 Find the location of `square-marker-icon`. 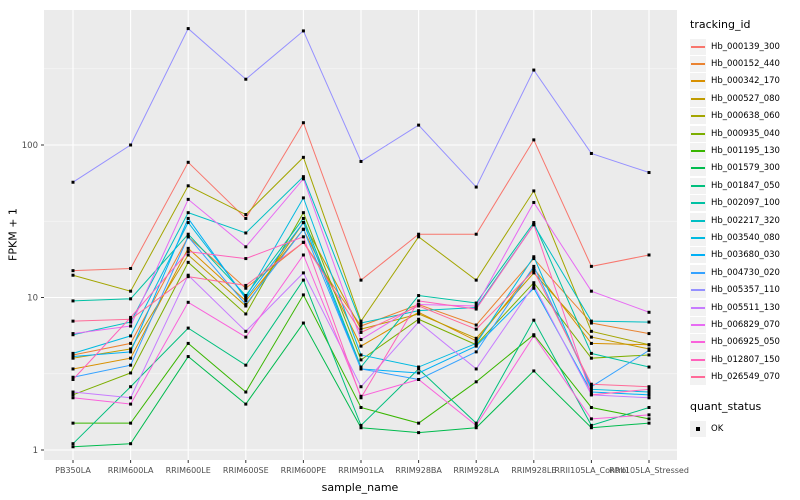

square-marker-icon is located at coordinates (698, 428).